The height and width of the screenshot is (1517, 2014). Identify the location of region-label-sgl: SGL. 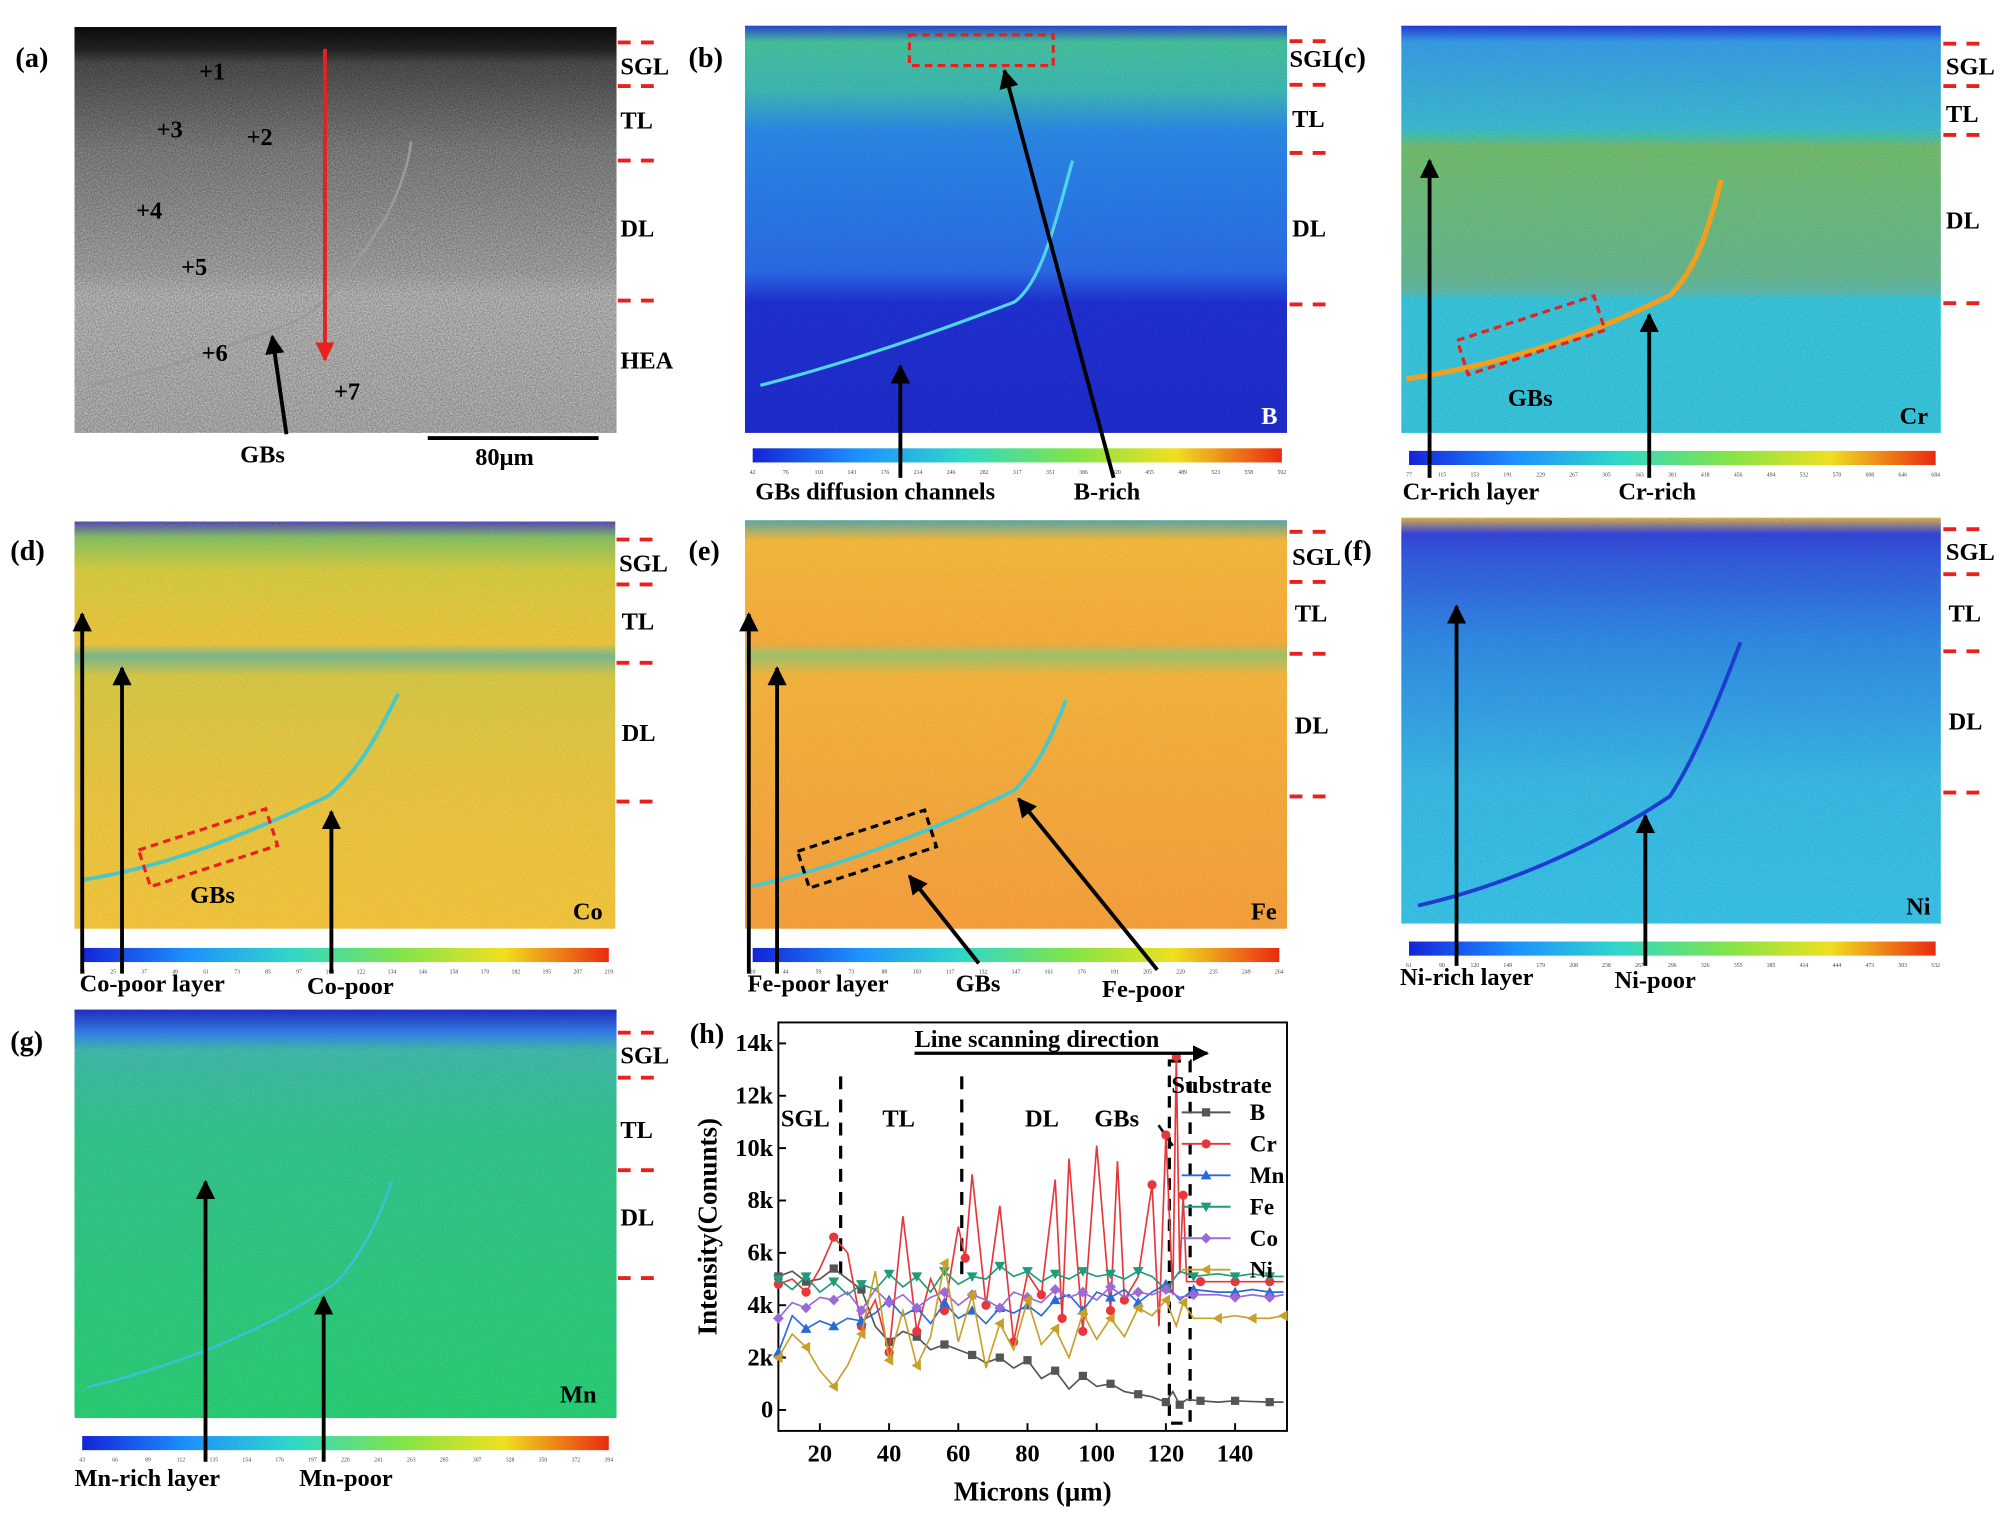
(805, 1118).